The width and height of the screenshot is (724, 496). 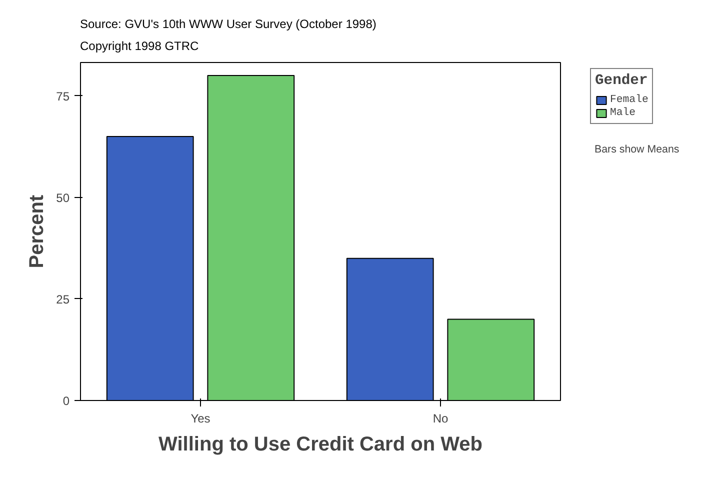 I want to click on x-tick-label: No, so click(x=440, y=419).